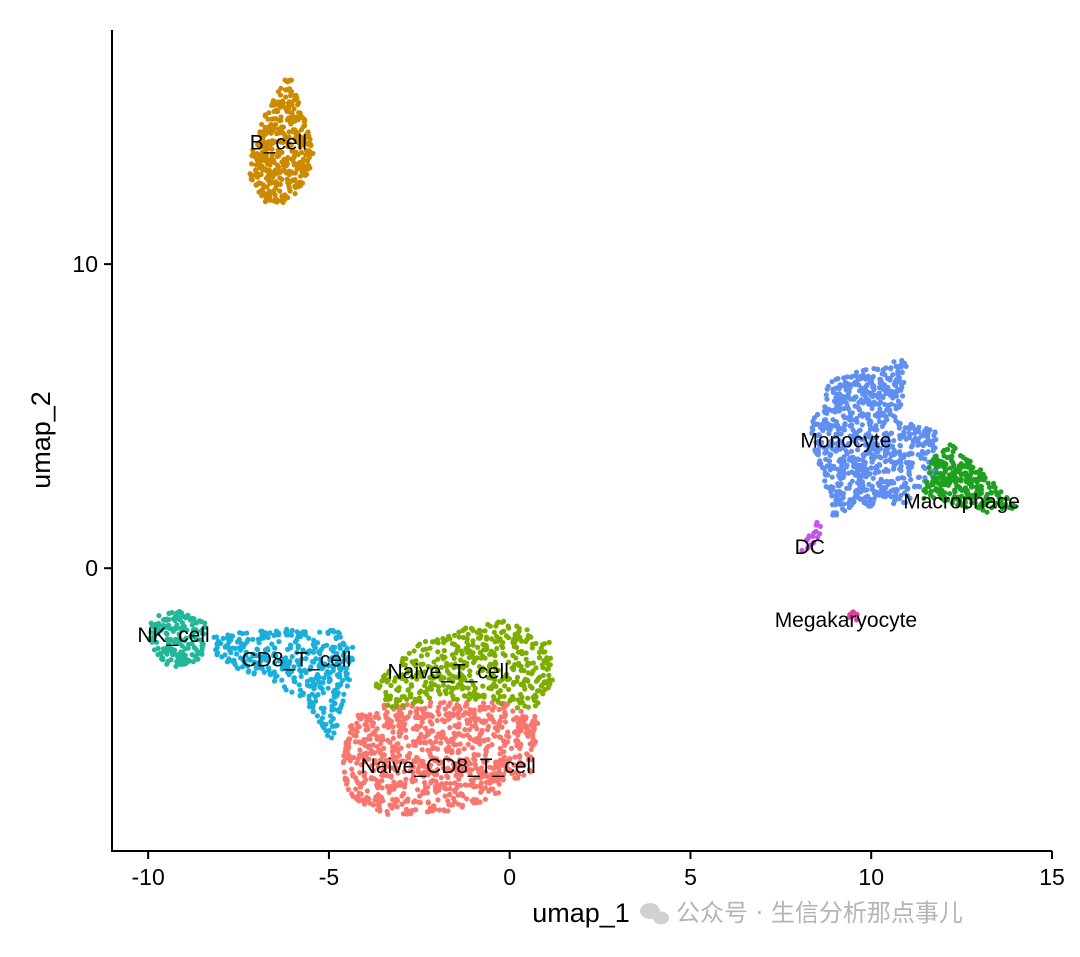 The height and width of the screenshot is (957, 1080). Describe the element at coordinates (148, 877) in the screenshot. I see `x-tick-label: -10` at that location.